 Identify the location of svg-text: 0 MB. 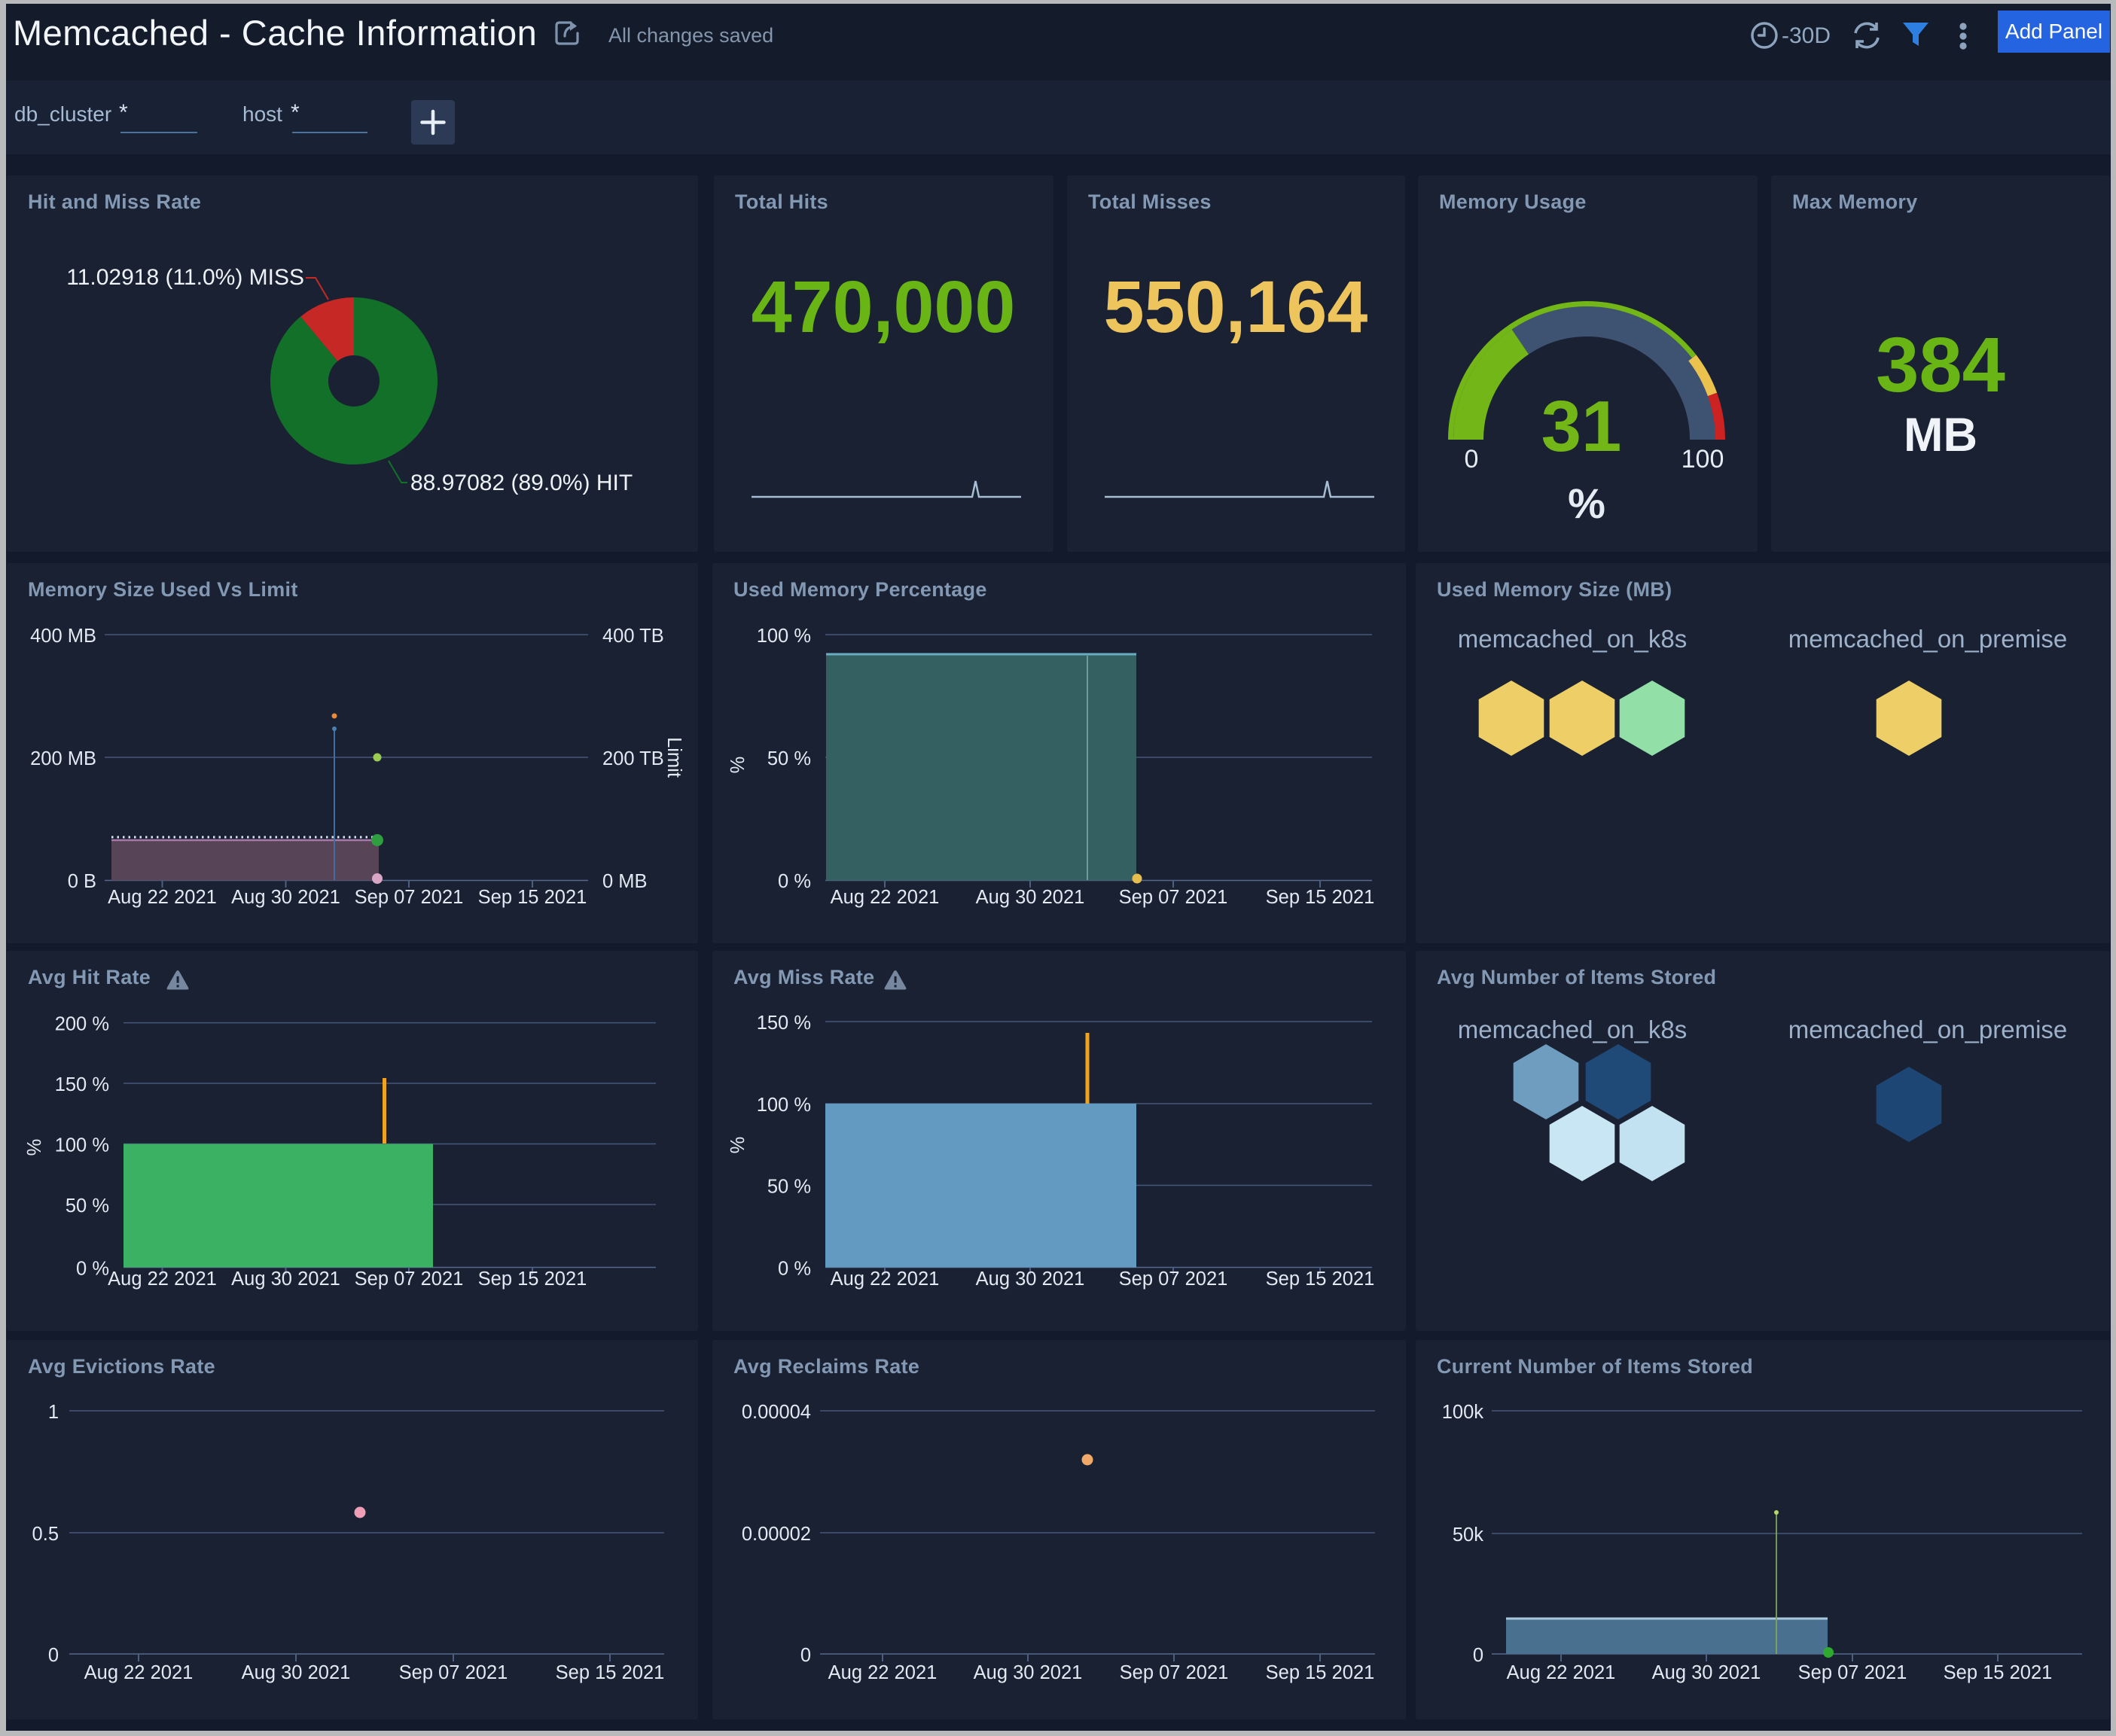
(625, 881).